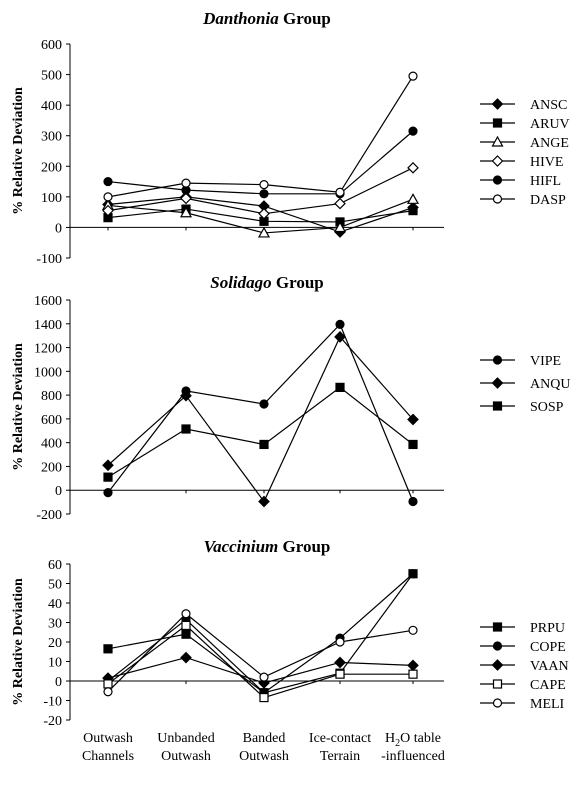  What do you see at coordinates (397, 743) in the screenshot?
I see `x-category-label-part: 2` at bounding box center [397, 743].